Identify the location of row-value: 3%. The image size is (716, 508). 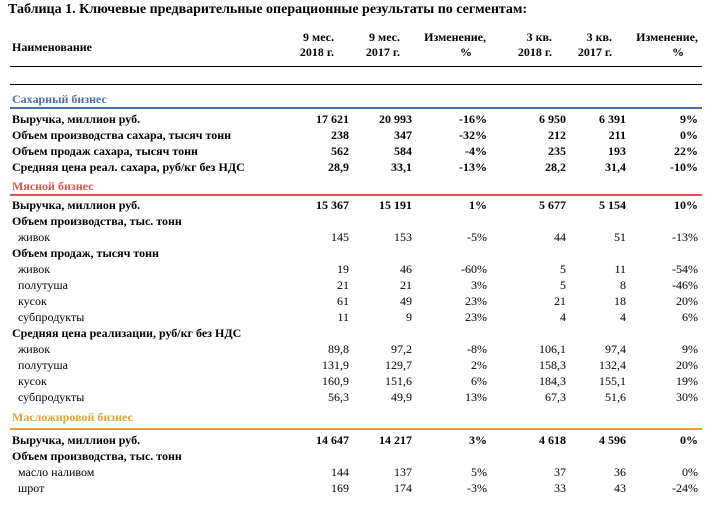
(479, 285).